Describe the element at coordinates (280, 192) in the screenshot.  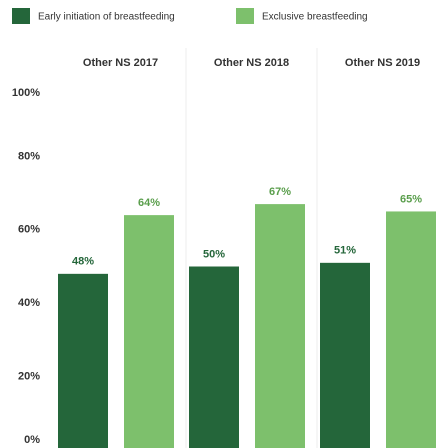
I see `data-label: 67%` at that location.